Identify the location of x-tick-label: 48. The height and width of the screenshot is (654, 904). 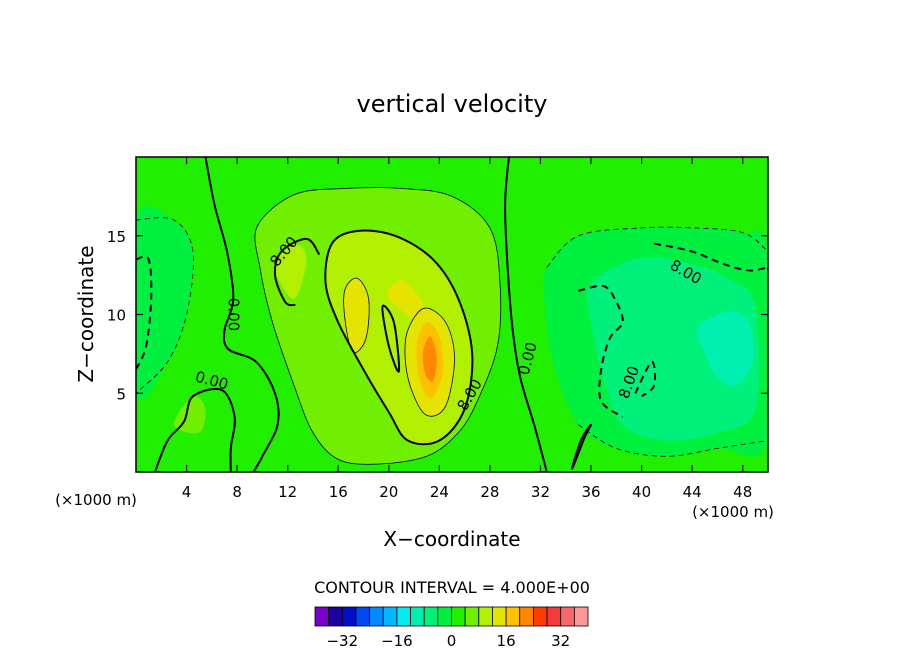
(742, 492).